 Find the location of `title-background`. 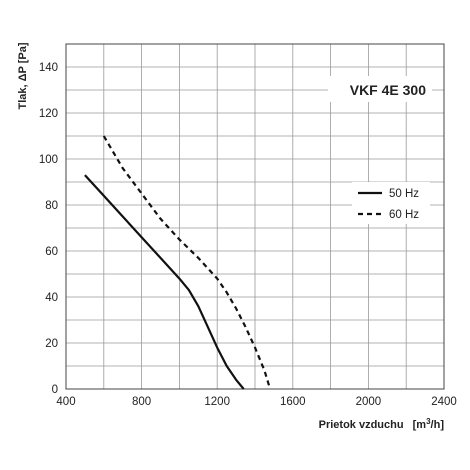

title-background is located at coordinates (380, 89).